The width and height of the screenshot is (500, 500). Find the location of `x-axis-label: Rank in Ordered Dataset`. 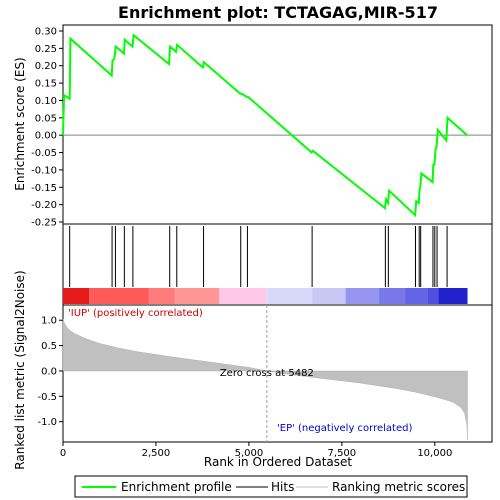

x-axis-label: Rank in Ordered Dataset is located at coordinates (278, 462).